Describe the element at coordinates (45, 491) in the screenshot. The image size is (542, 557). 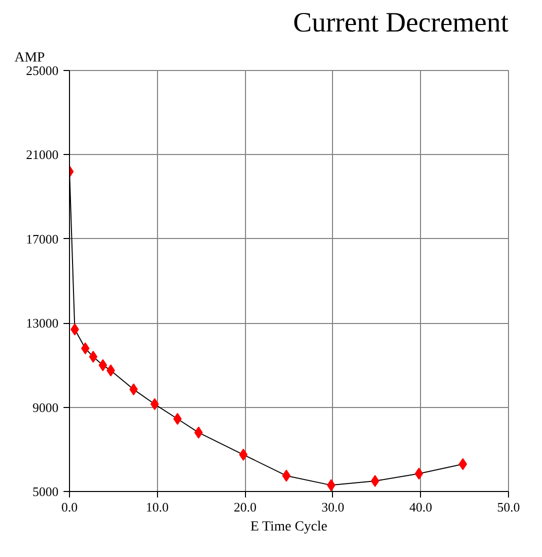
I see `y-tick-label: 5000` at that location.